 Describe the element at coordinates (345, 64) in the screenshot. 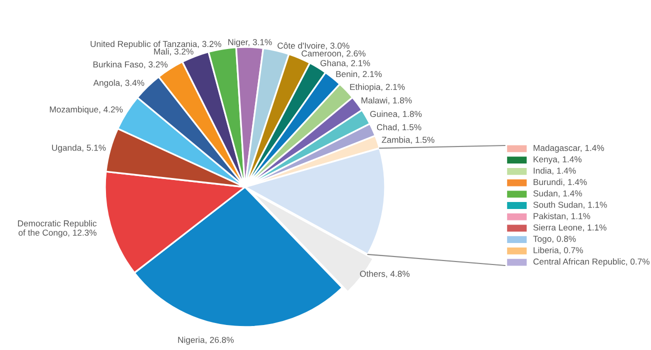

I see `slice-label: Ghana, 2.1%` at that location.